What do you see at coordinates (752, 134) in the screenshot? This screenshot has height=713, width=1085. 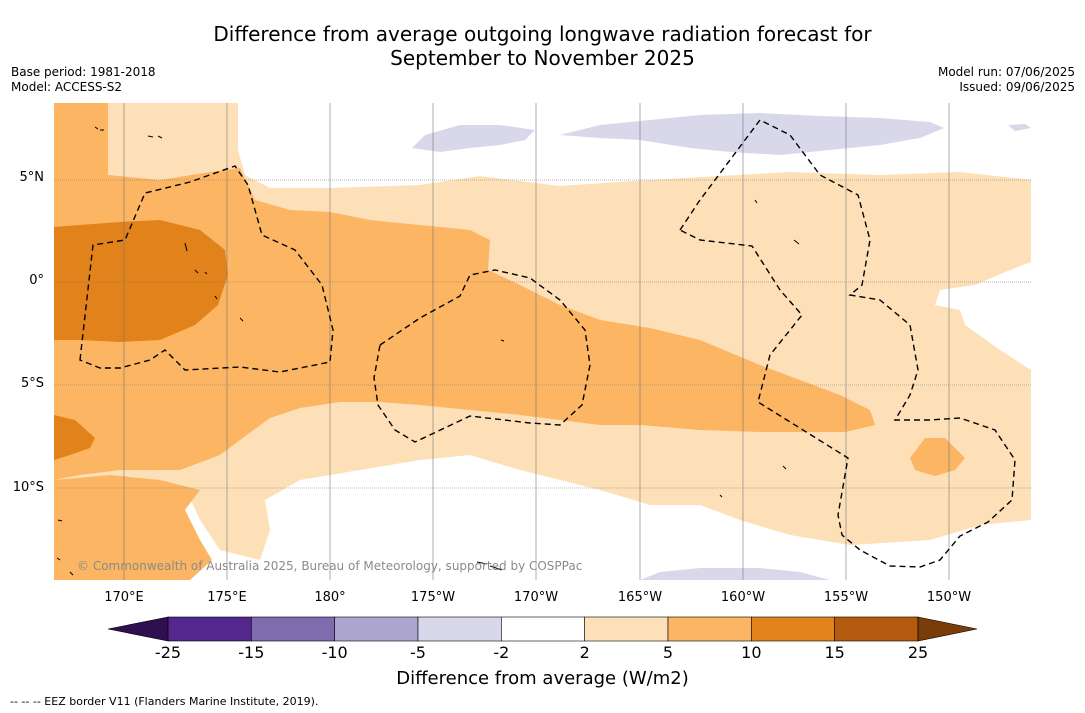 I see `negative-anomaly-patch-large` at bounding box center [752, 134].